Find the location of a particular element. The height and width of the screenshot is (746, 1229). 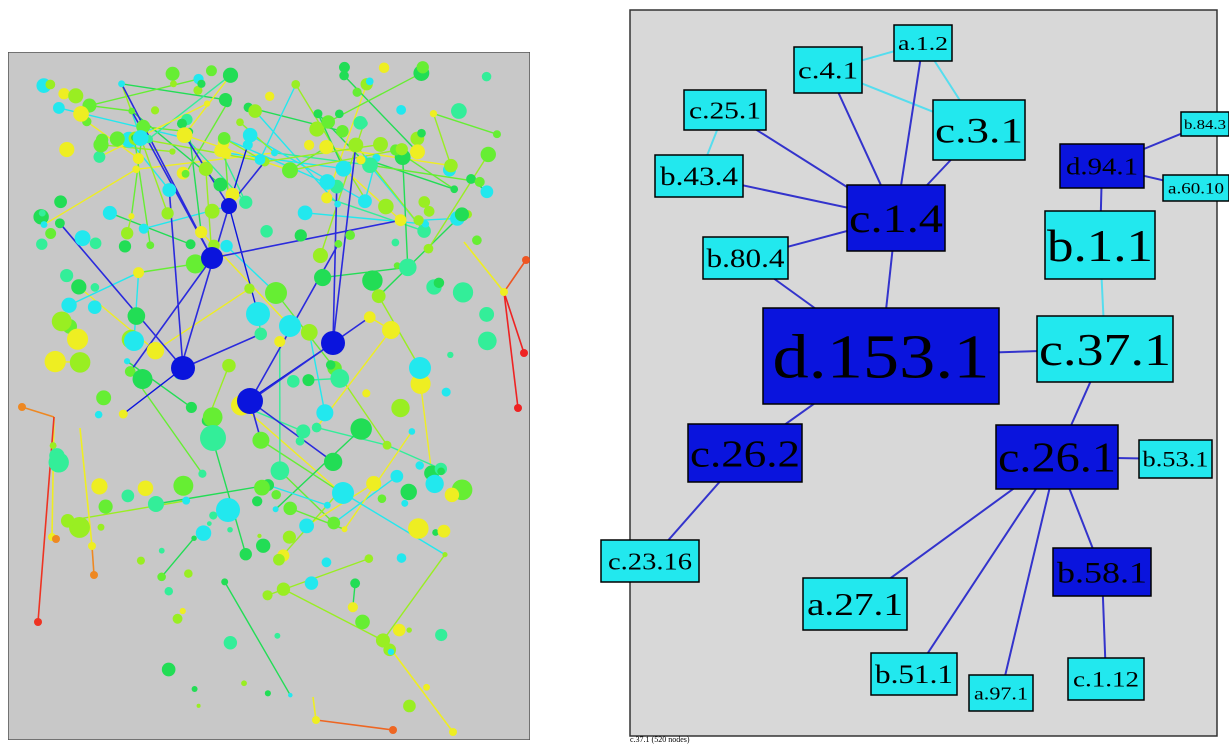

node-c.26.2: c.26.2 is located at coordinates (745, 453).